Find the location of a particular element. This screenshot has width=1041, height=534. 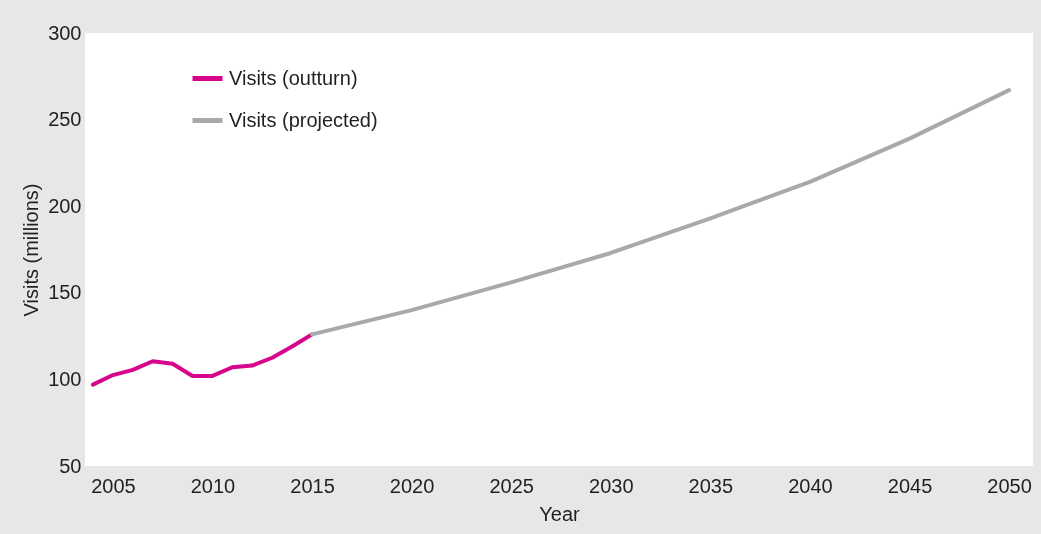

x-tick-label: 2020 is located at coordinates (412, 485).